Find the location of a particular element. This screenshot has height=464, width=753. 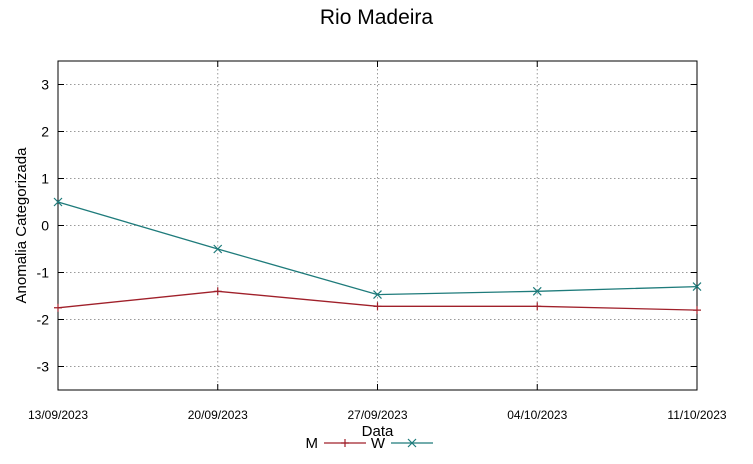

chart-title: Rio Madeira is located at coordinates (376, 17).